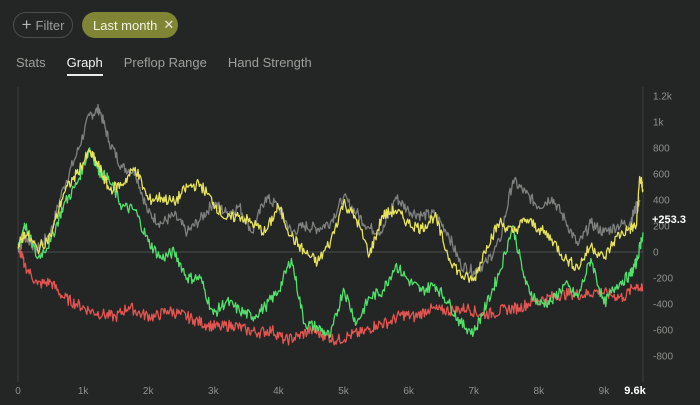 The height and width of the screenshot is (405, 700). Describe the element at coordinates (18, 391) in the screenshot. I see `x-tick-label: 0` at that location.